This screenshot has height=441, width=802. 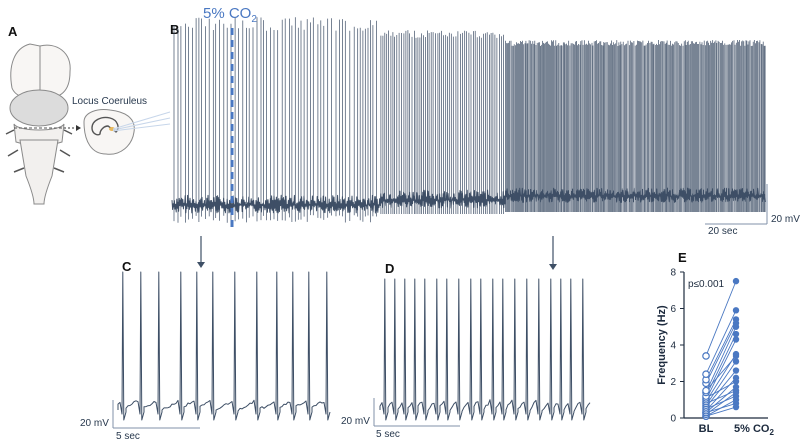 What do you see at coordinates (109, 101) in the screenshot?
I see `locus-coeruleus-label: Locus Coeruleus` at bounding box center [109, 101].